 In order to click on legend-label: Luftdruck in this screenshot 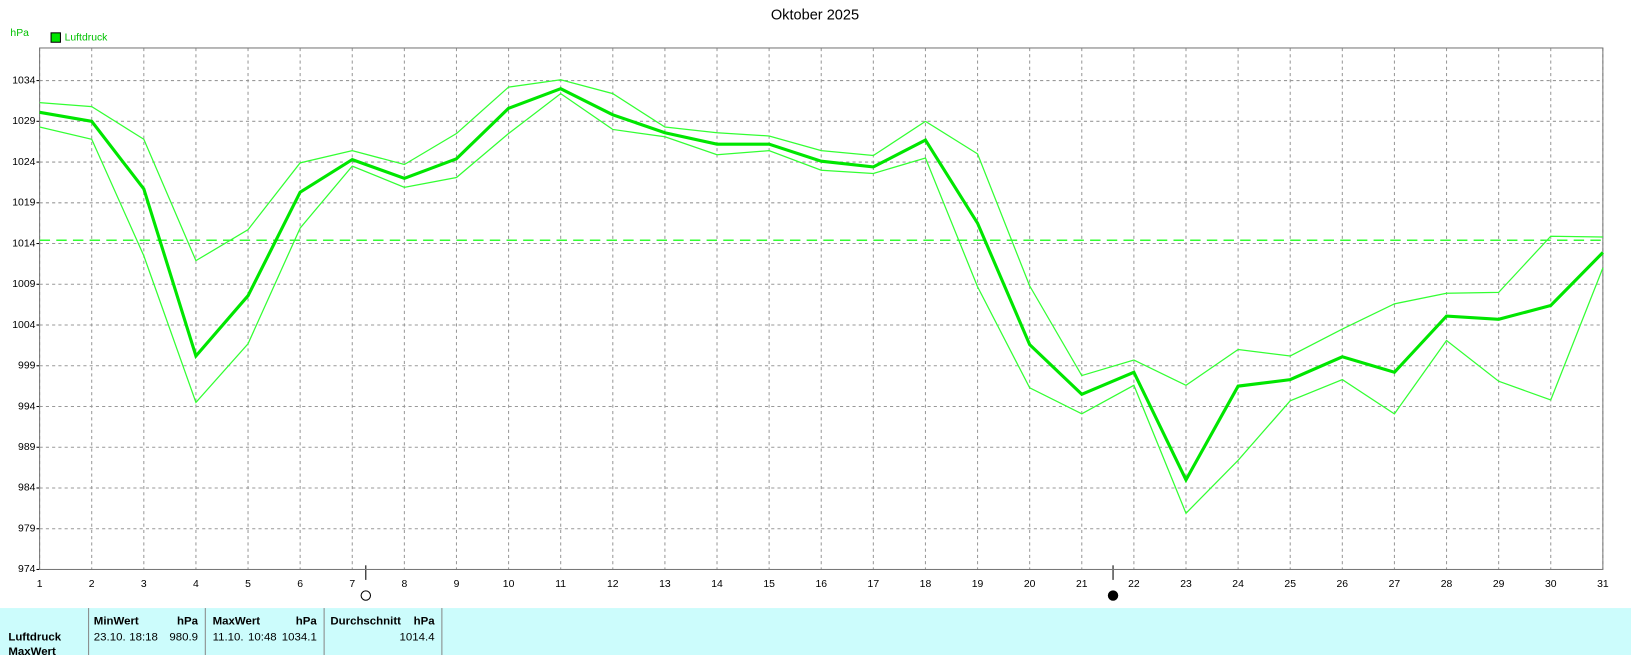, I will do `click(87, 37)`.